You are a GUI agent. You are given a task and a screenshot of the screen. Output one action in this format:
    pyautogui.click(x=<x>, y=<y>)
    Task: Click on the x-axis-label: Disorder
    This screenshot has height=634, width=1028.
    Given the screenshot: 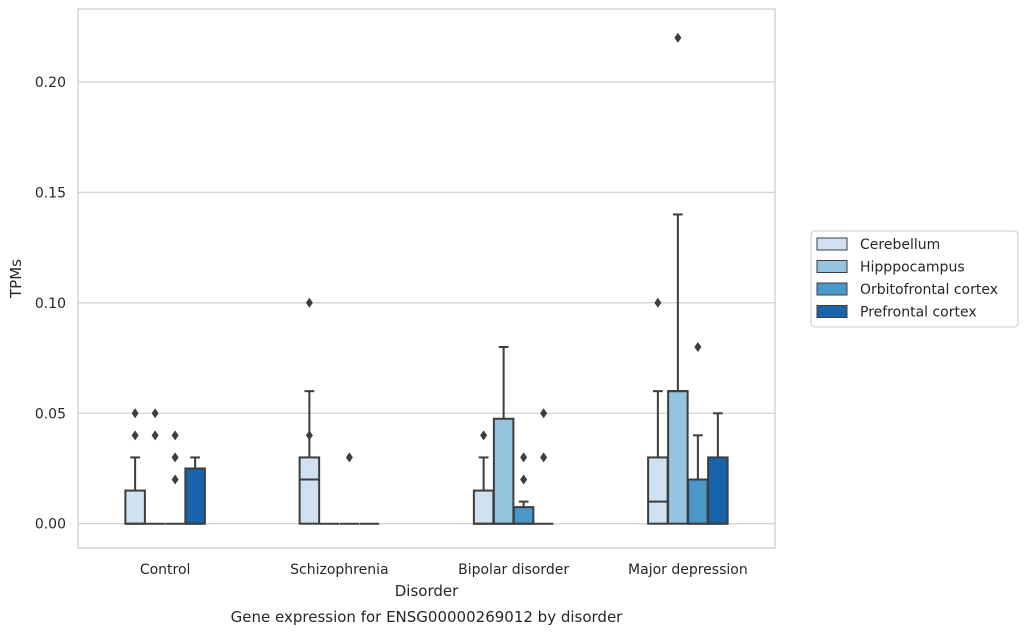 What is the action you would take?
    pyautogui.click(x=427, y=591)
    